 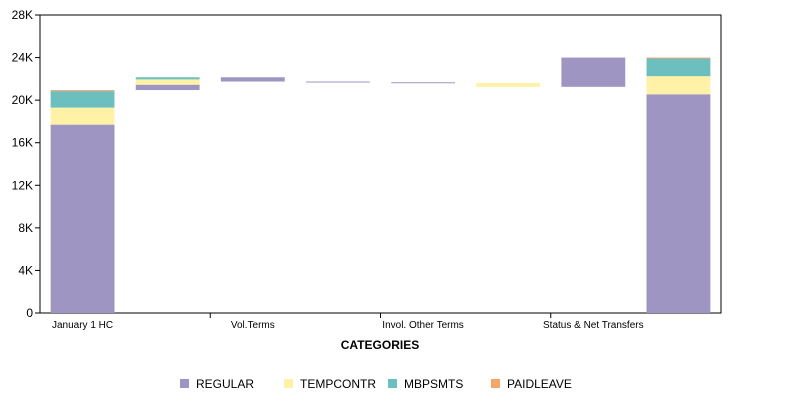 I want to click on y-tick-label: 0, so click(x=29, y=313).